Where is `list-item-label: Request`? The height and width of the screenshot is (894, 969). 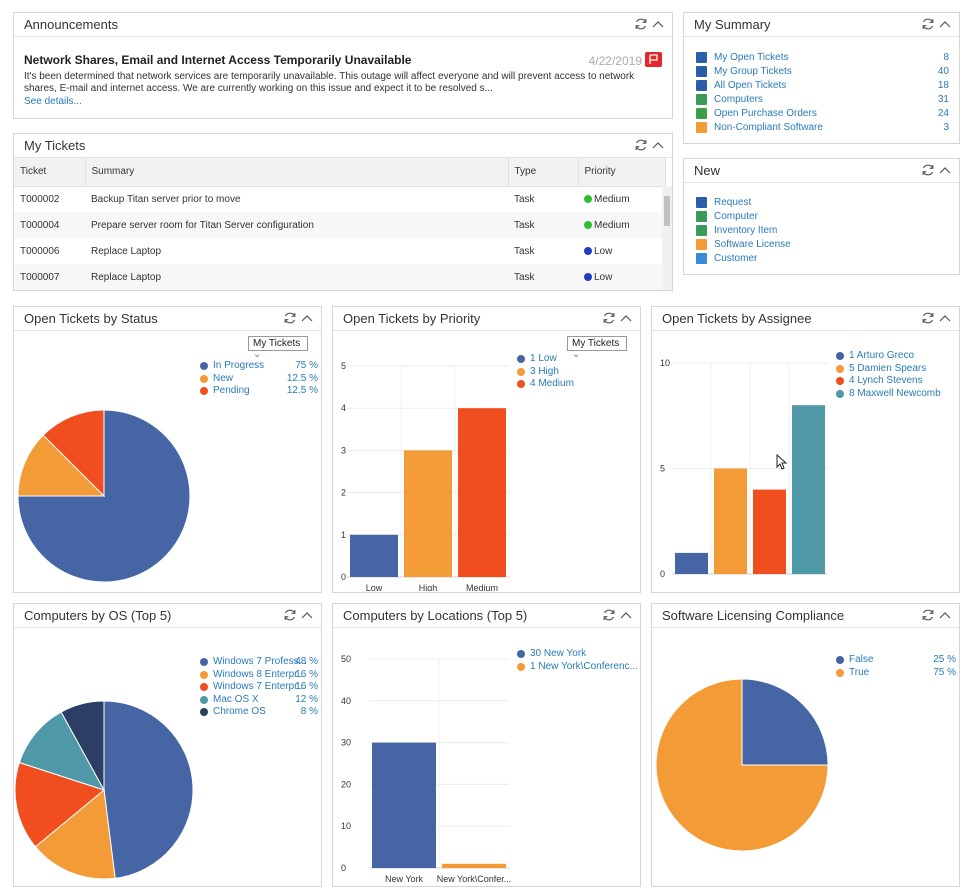 list-item-label: Request is located at coordinates (733, 202).